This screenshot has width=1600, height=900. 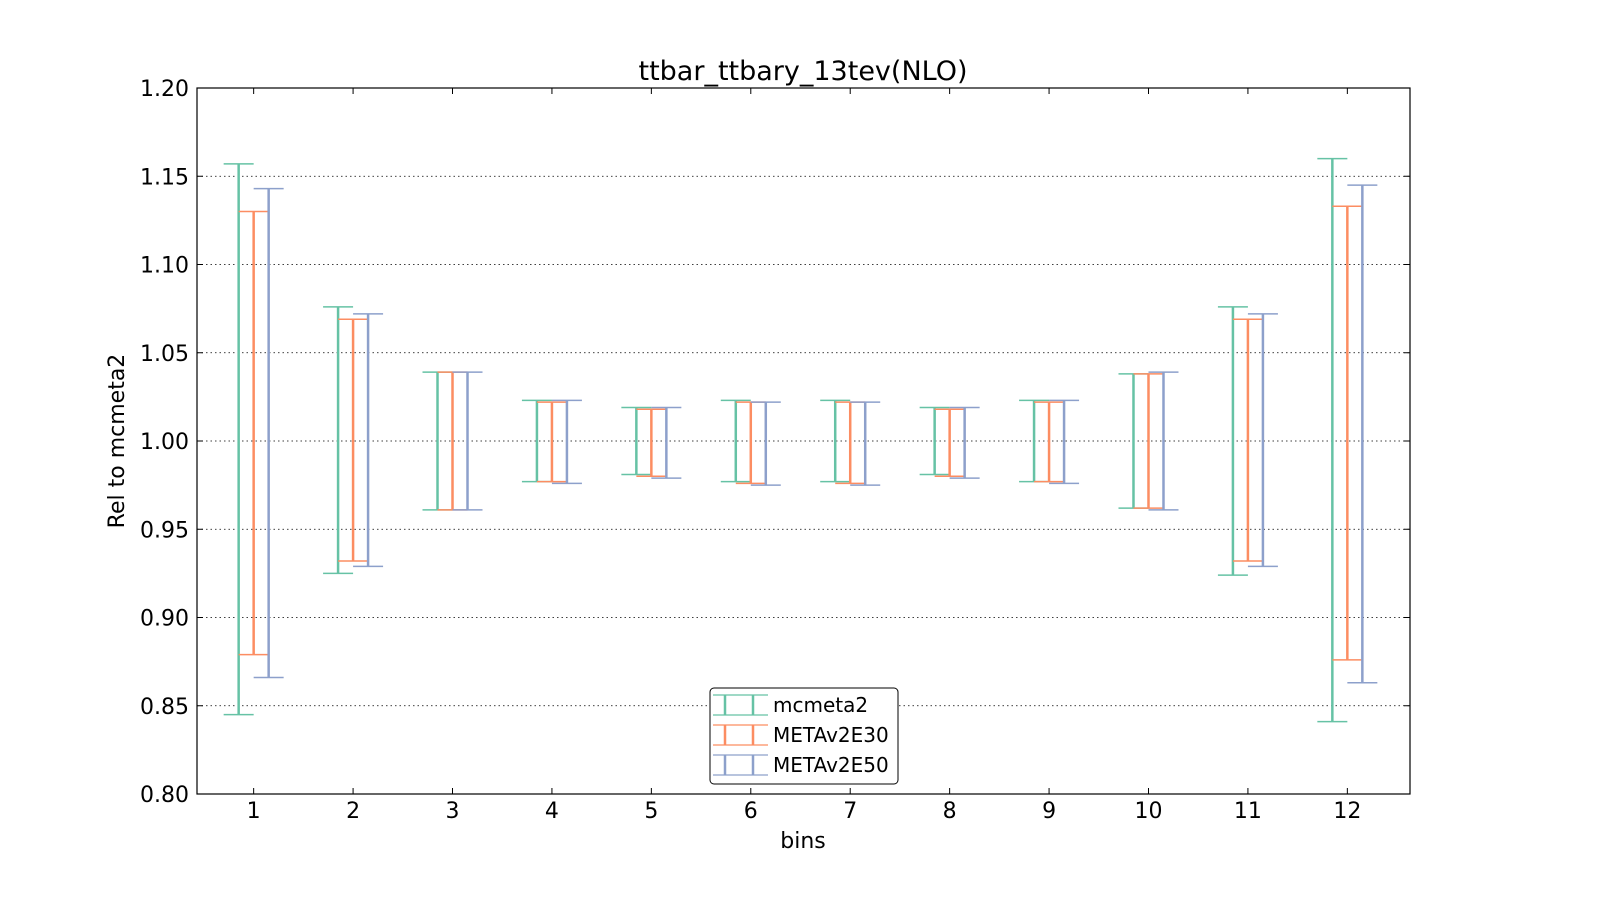 I want to click on x-tick-label: 8, so click(x=950, y=811).